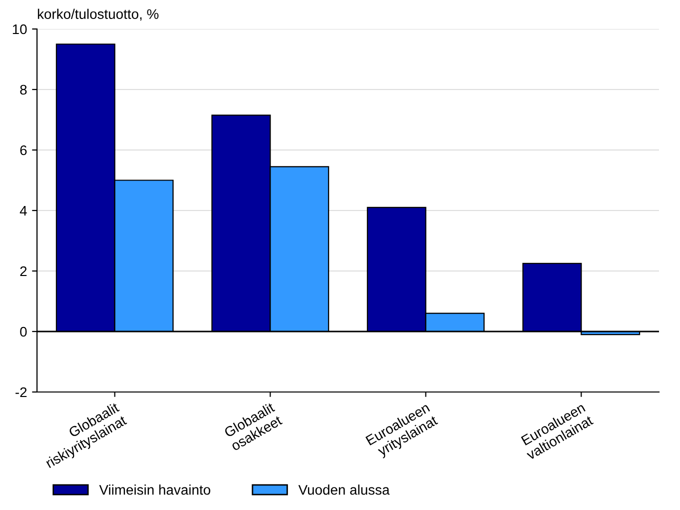 Image resolution: width=680 pixels, height=510 pixels. Describe the element at coordinates (344, 489) in the screenshot. I see `legend-label: Vuoden alussa` at that location.